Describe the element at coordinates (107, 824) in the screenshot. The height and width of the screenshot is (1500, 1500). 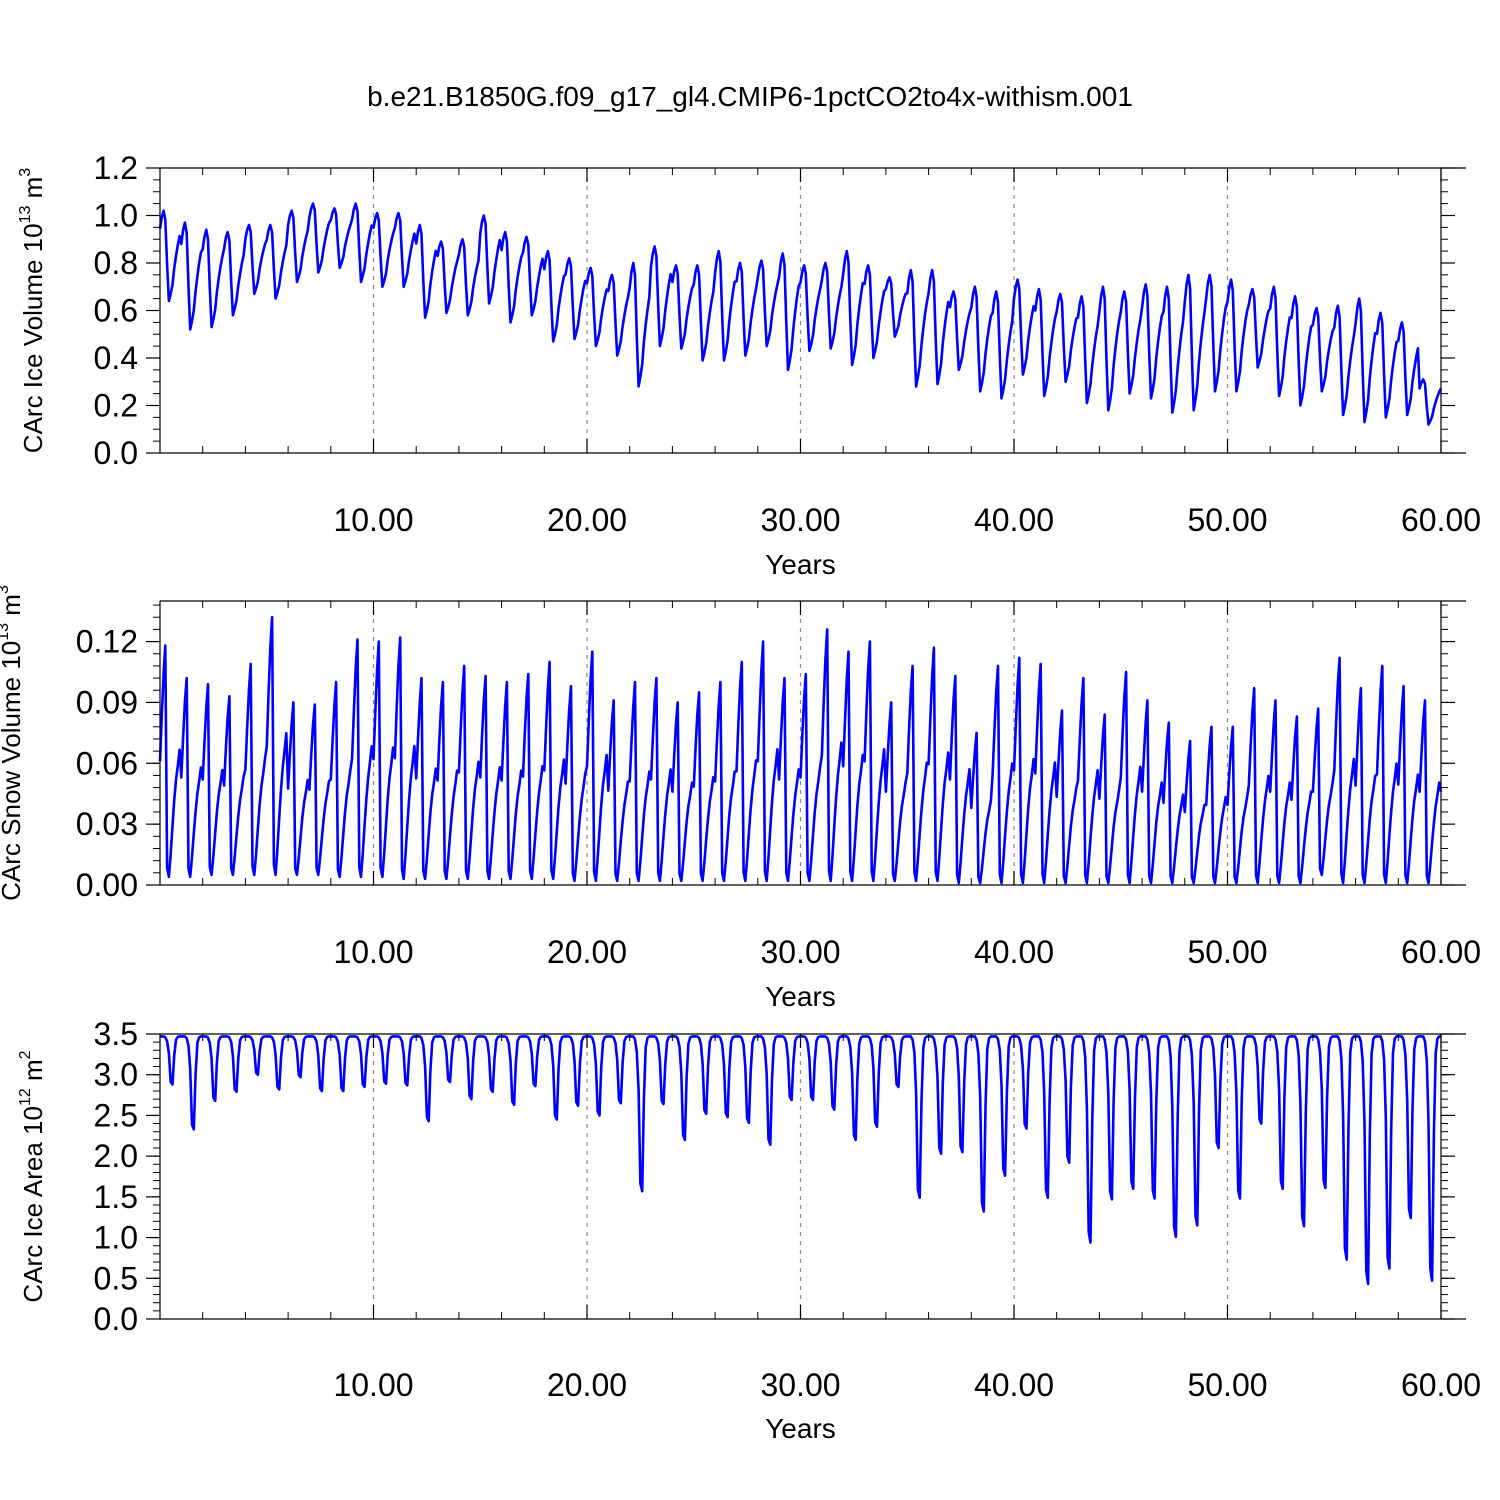
I see `y-tick-label: 0.03` at that location.